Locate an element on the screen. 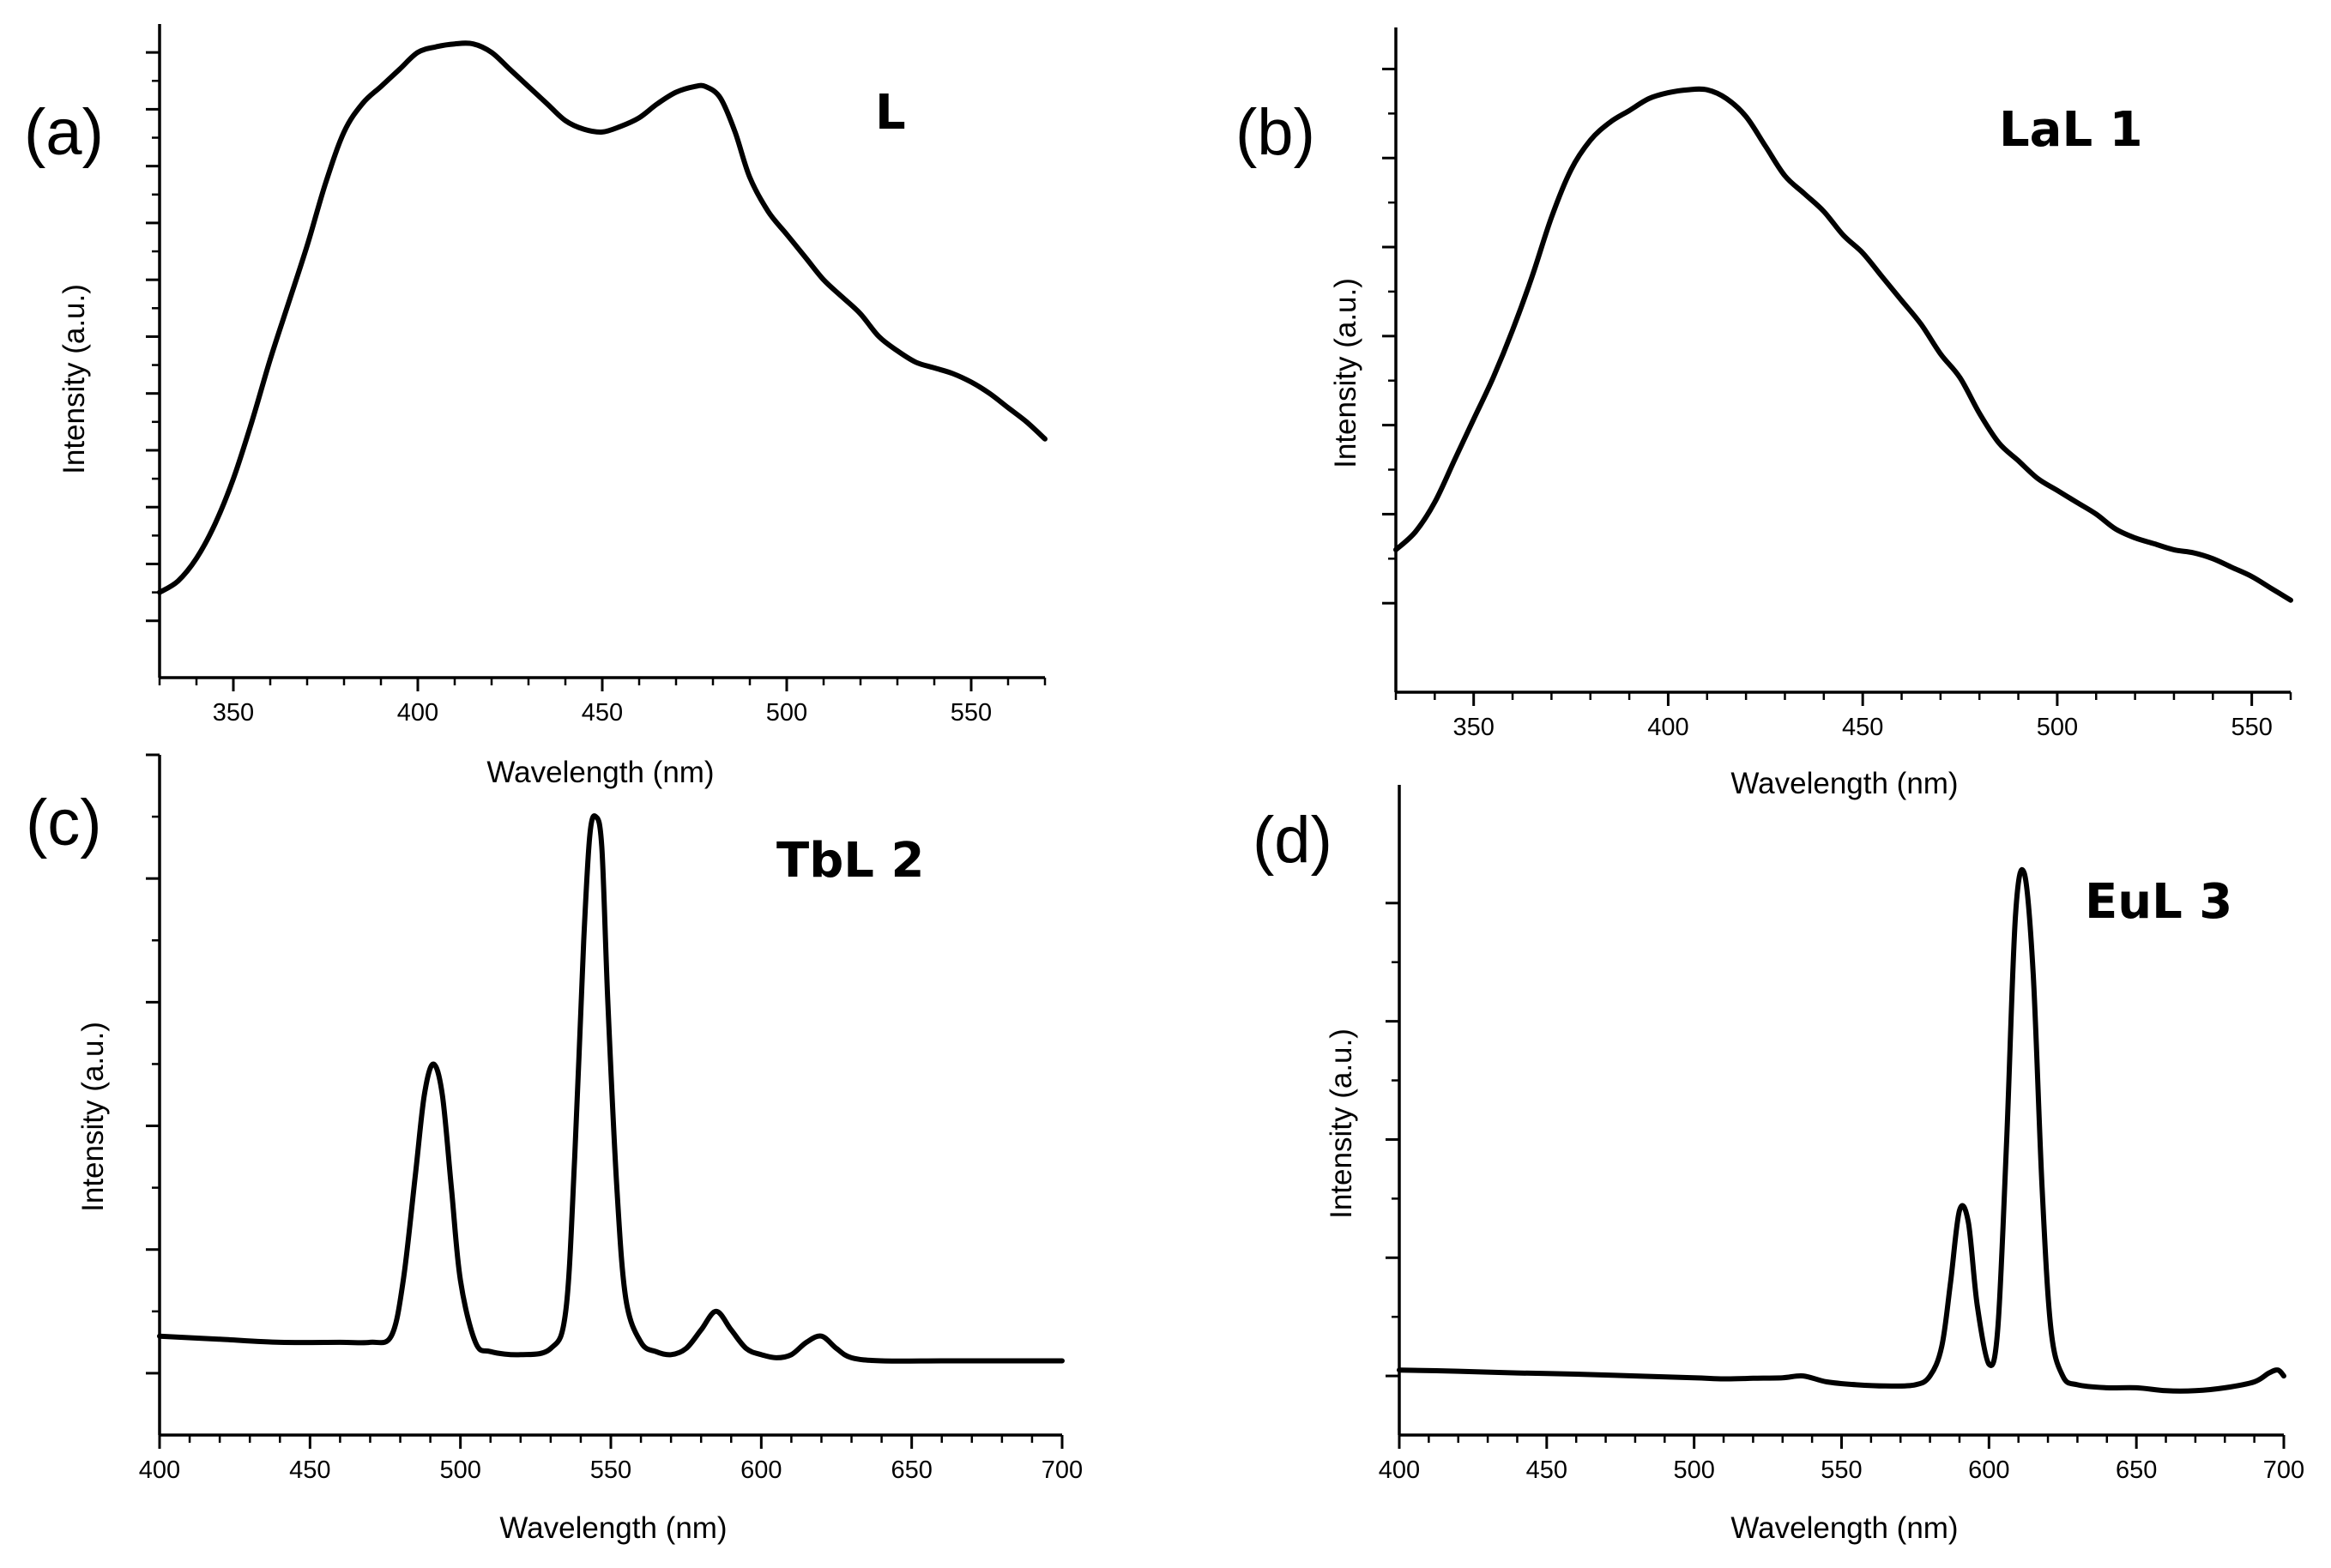  panel-c-x-tick-label: 650 is located at coordinates (911, 1470).